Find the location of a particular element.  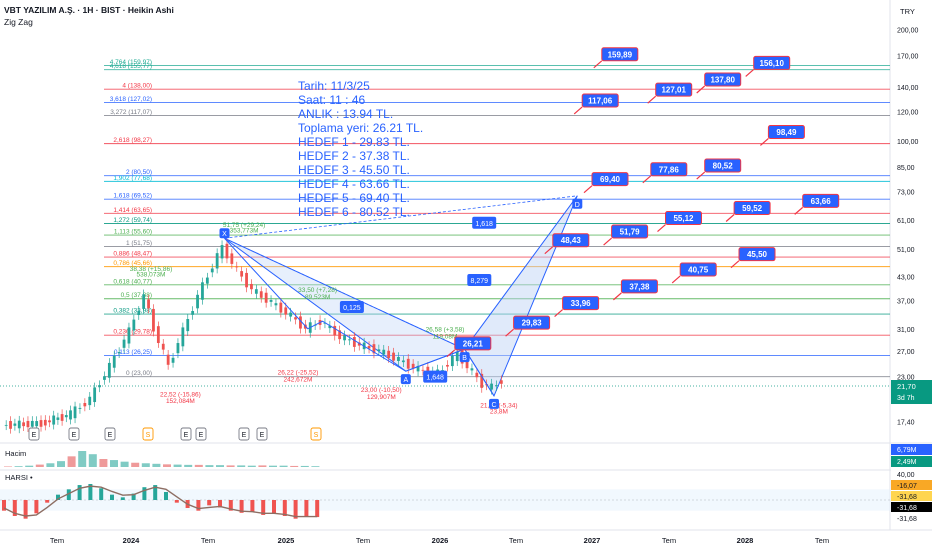

fib-level-label: 4,618 (155,77) is located at coordinates (131, 66).